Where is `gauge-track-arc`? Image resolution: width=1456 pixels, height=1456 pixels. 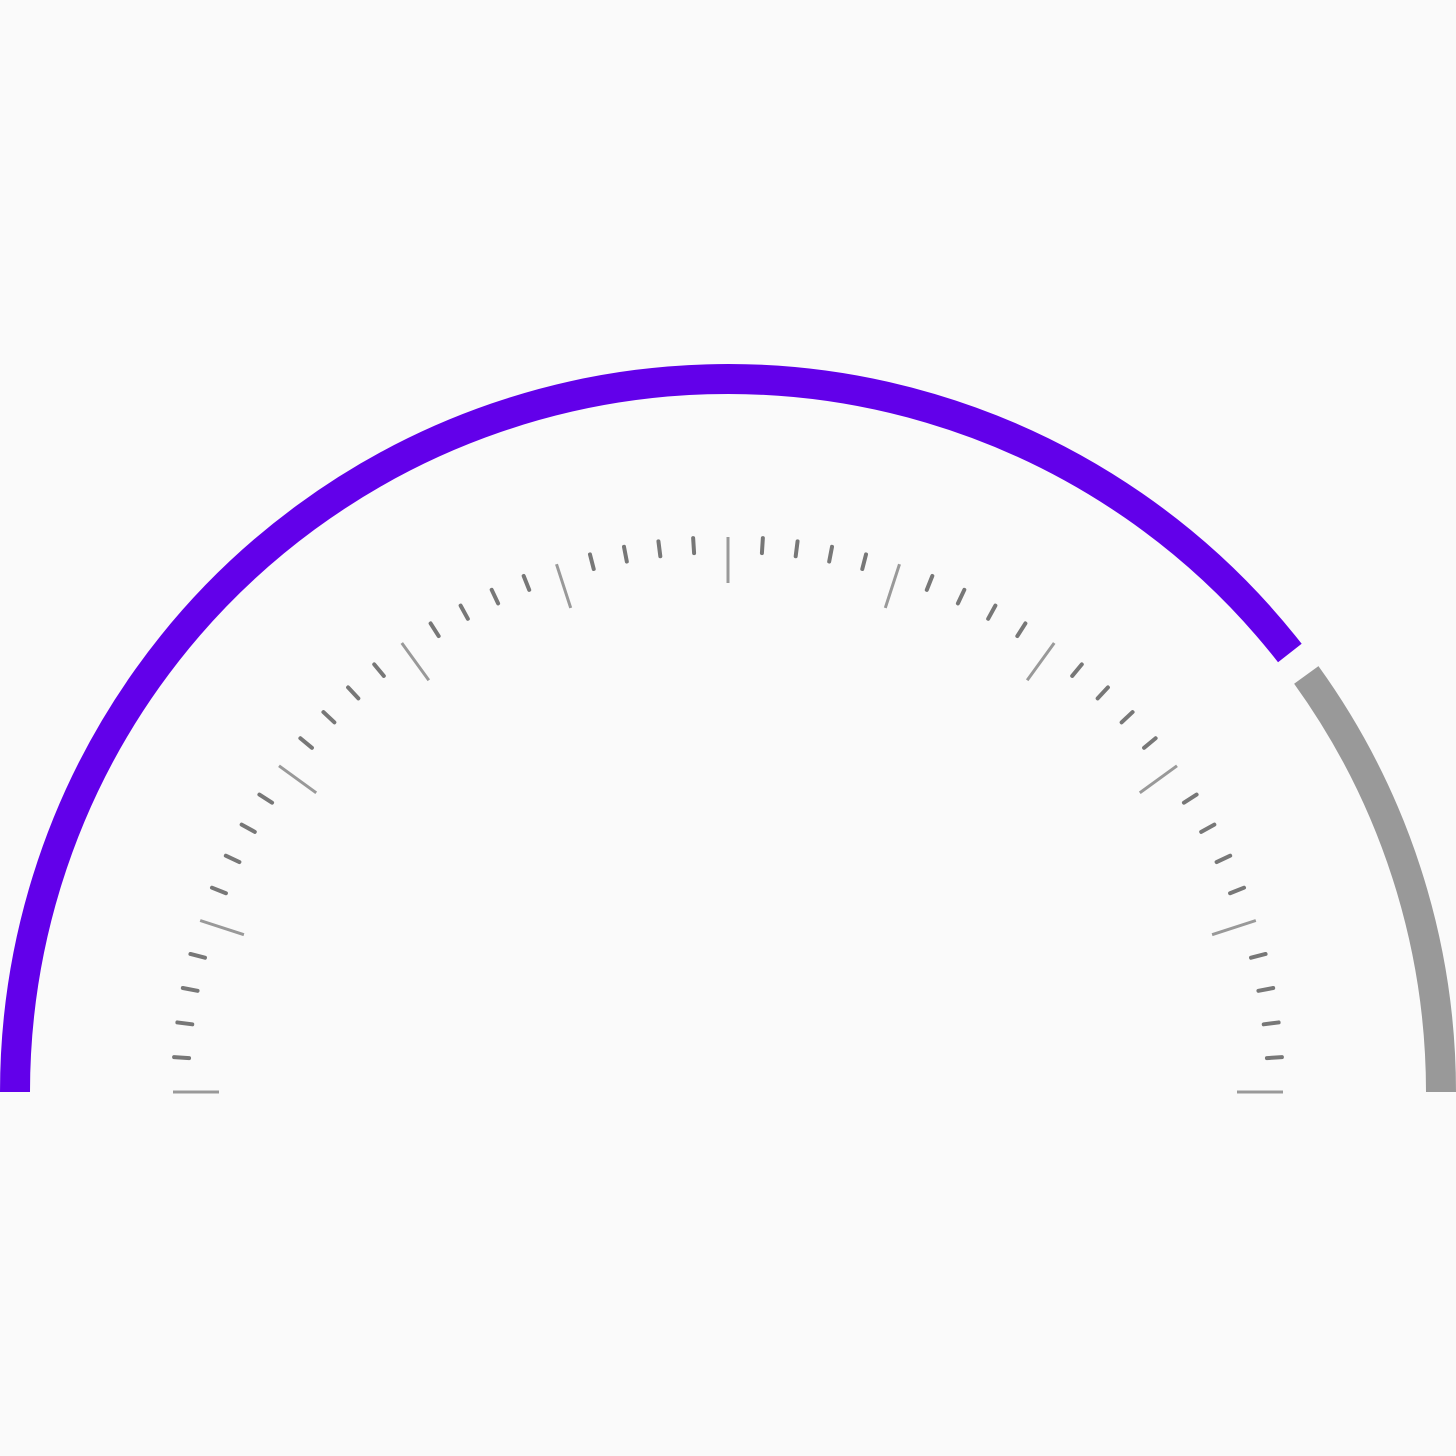 gauge-track-arc is located at coordinates (1375, 879).